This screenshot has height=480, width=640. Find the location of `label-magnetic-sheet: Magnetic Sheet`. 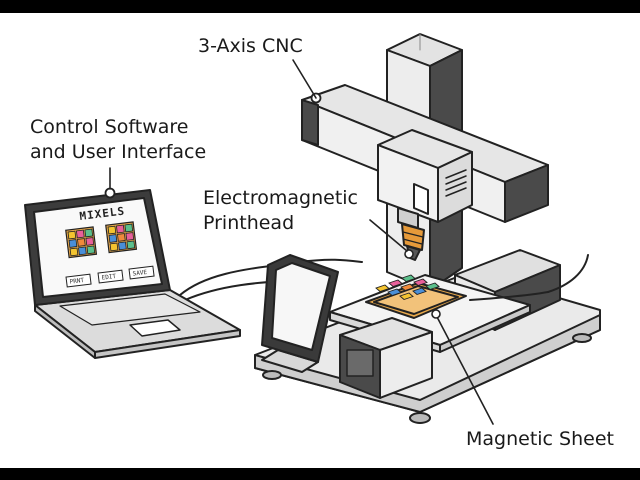

label-magnetic-sheet: Magnetic Sheet is located at coordinates (540, 439).